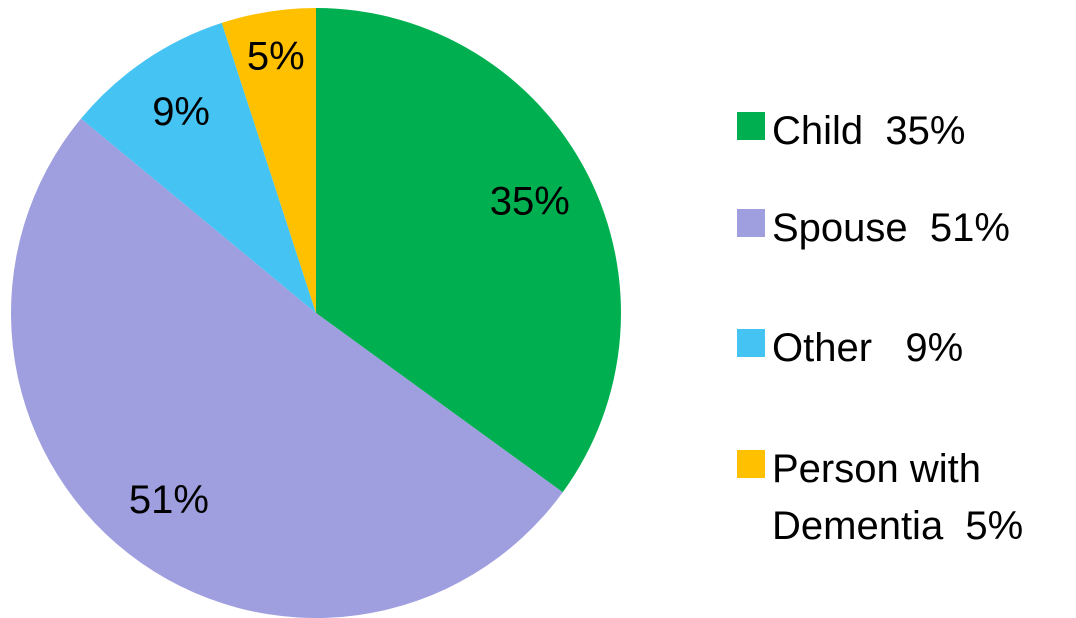  I want to click on legend-item: Spouse 51%, so click(904, 228).